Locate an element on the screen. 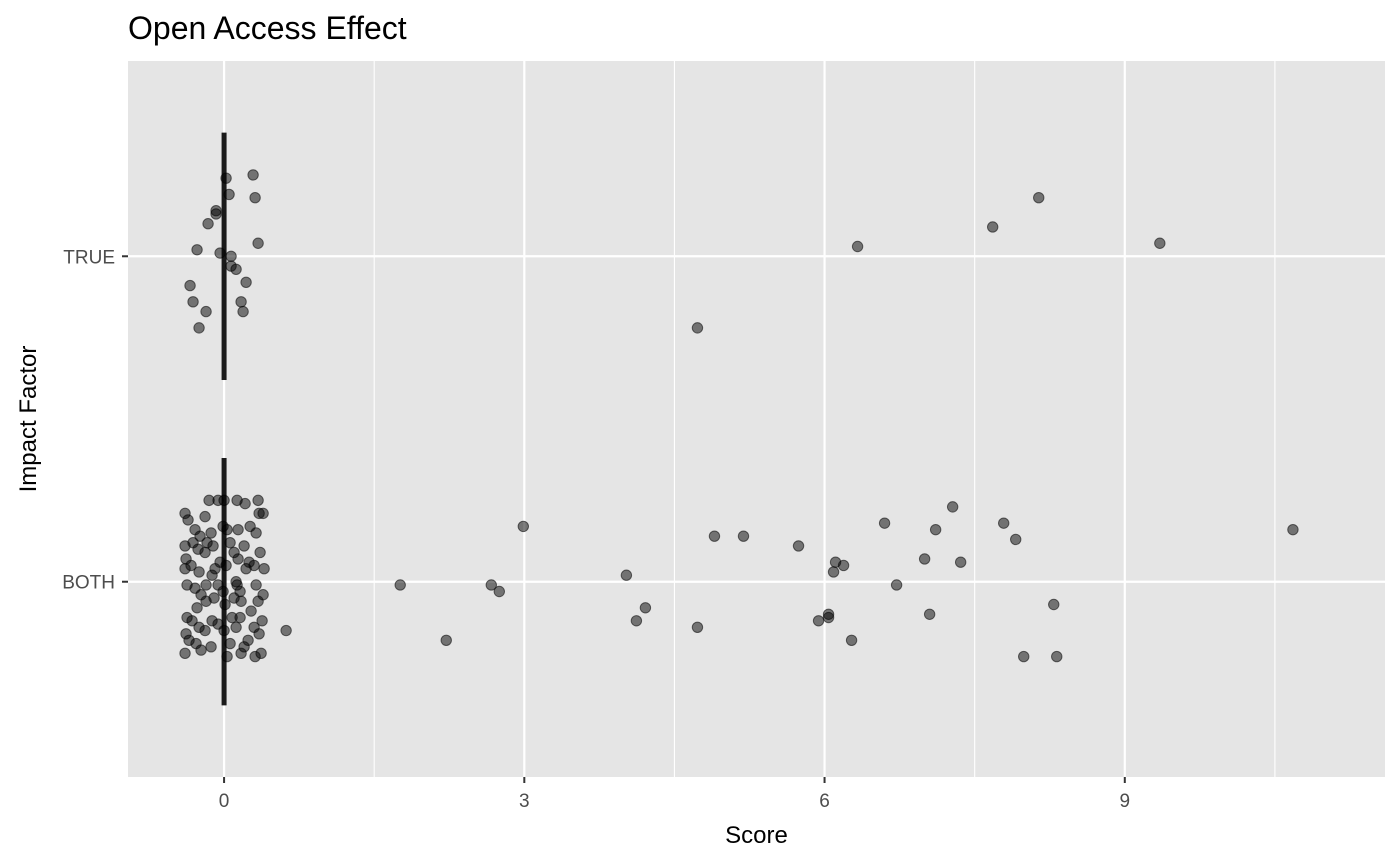  y-tick-label: TRUE is located at coordinates (89, 257).